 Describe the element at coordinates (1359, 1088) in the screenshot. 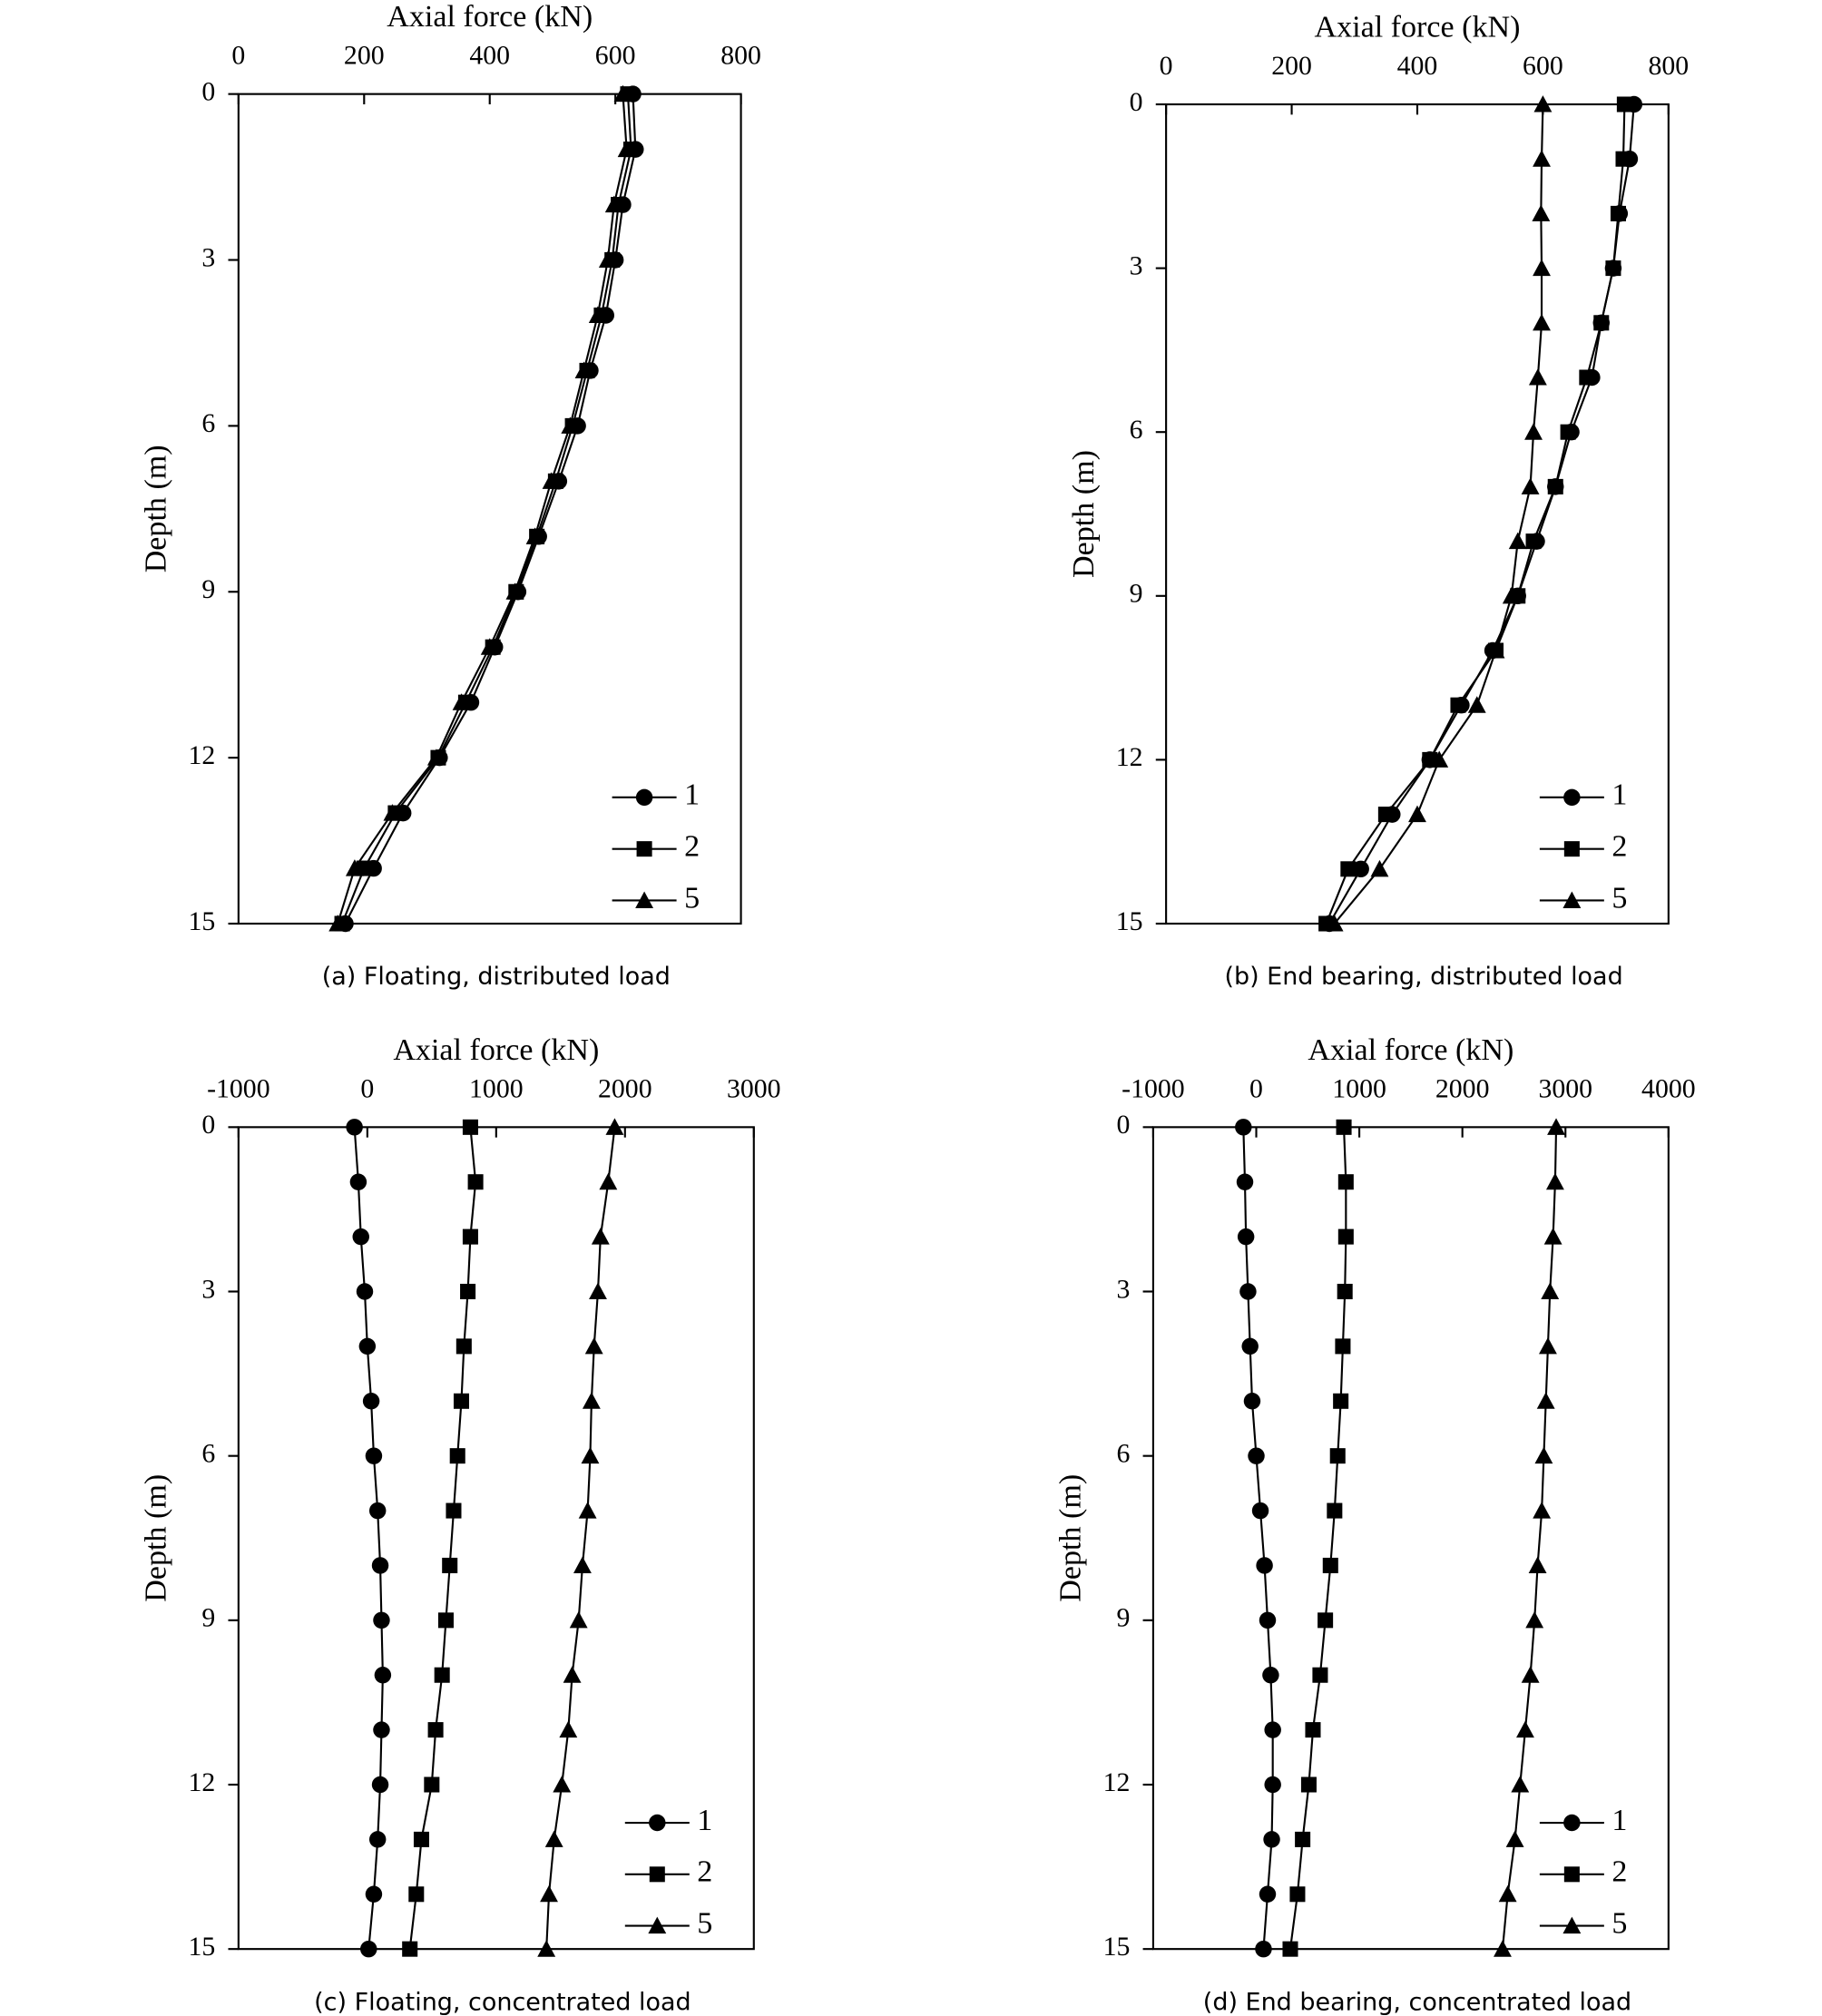

I see `x-tick-label: 1000` at that location.